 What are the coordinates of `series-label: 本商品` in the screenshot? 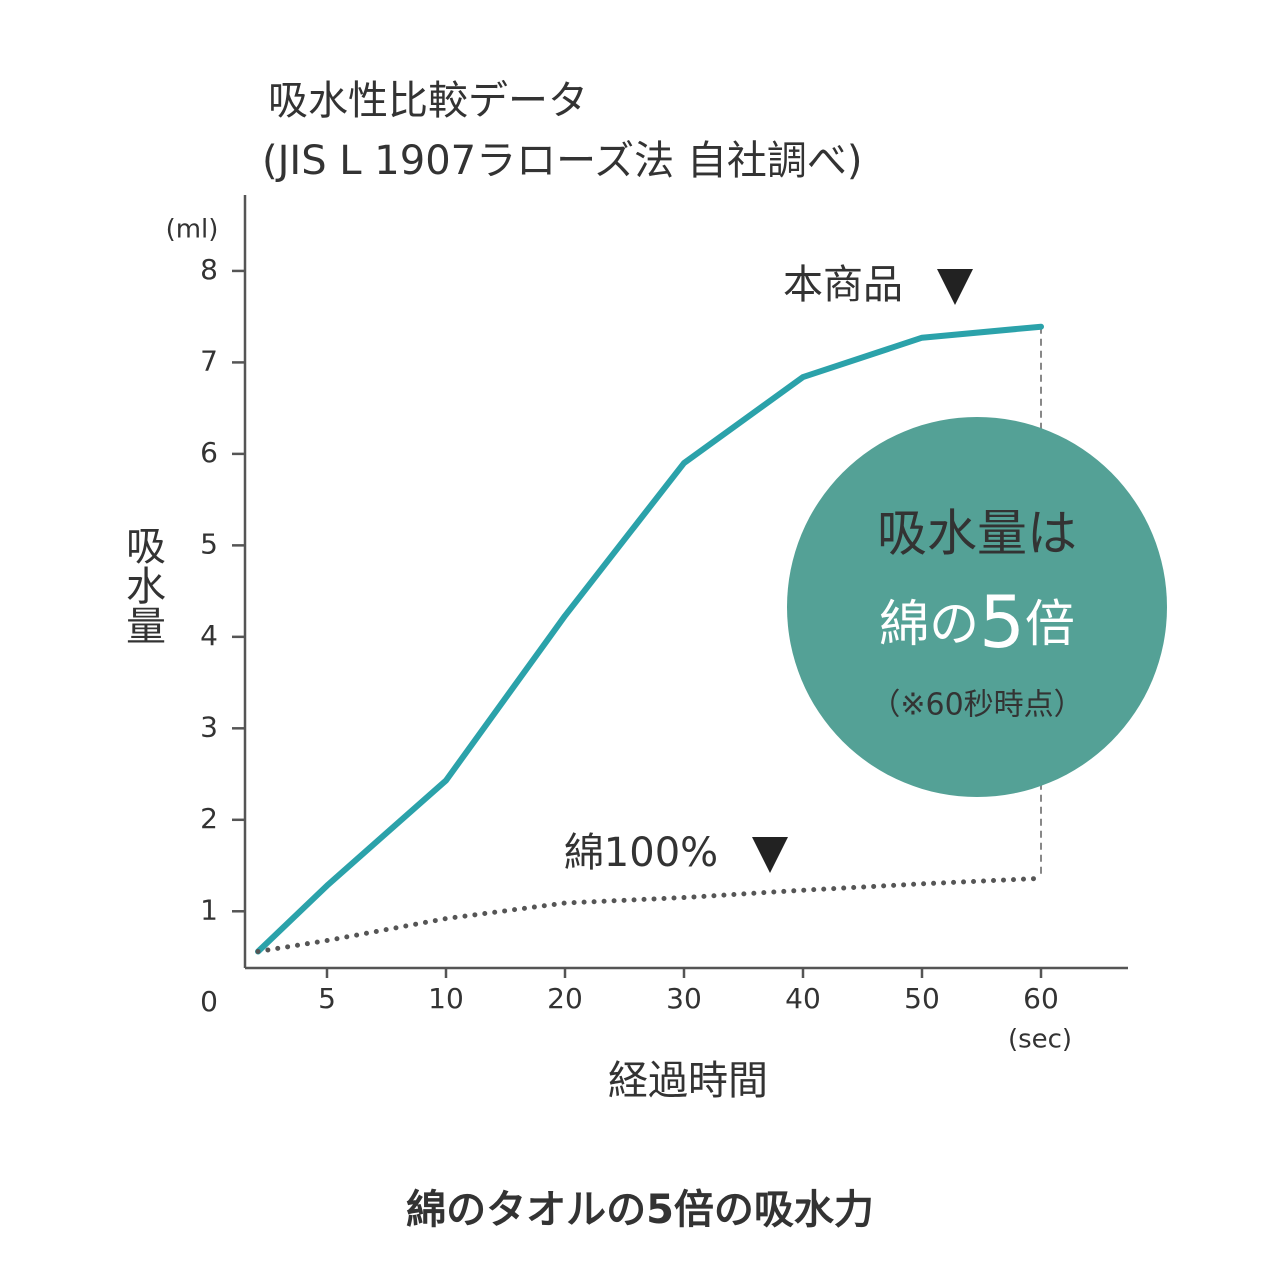 It's located at (843, 285).